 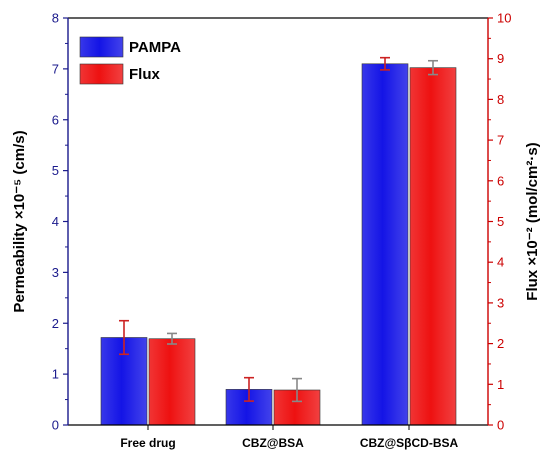 I want to click on y-axis-left-title: Permeability ×10⁻⁵ (cm/s), so click(x=19, y=221).